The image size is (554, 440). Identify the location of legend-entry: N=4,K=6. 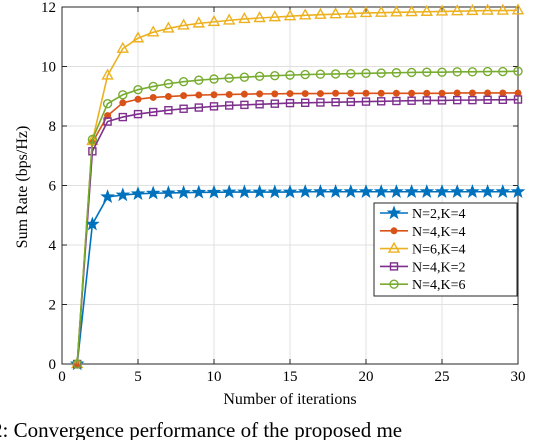
(423, 285).